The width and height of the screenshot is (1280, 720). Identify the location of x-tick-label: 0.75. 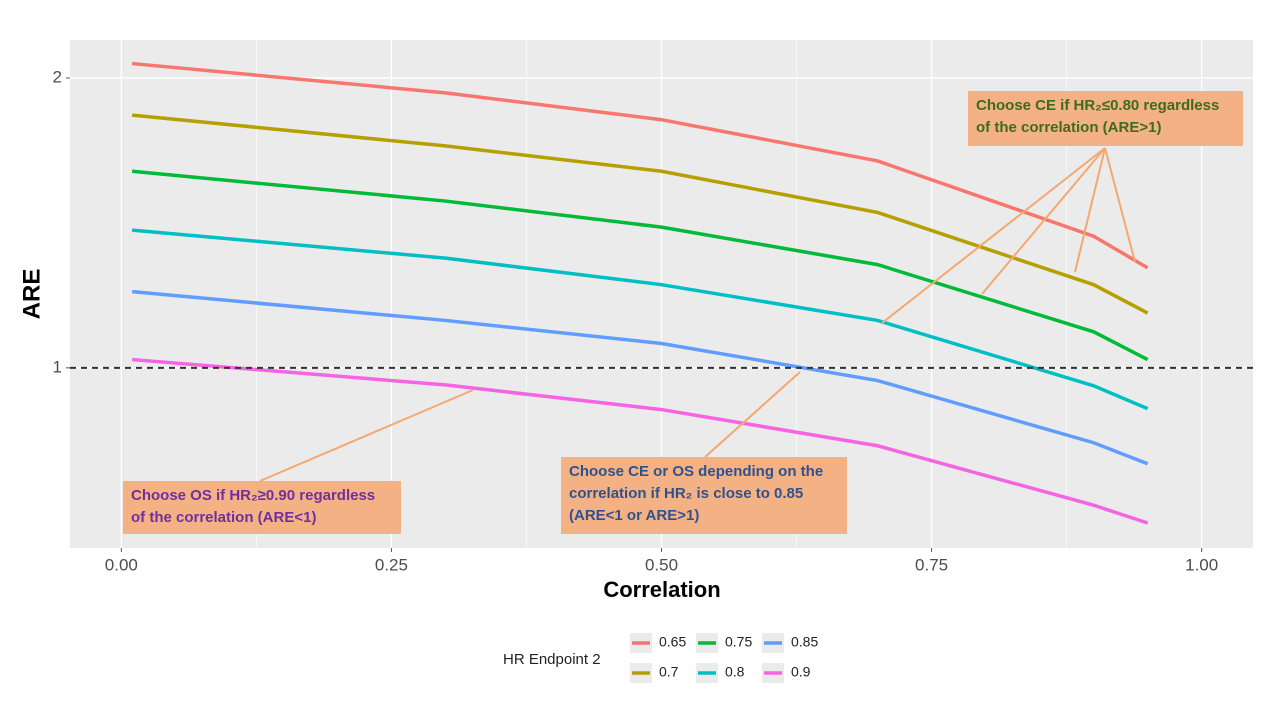
(931, 564).